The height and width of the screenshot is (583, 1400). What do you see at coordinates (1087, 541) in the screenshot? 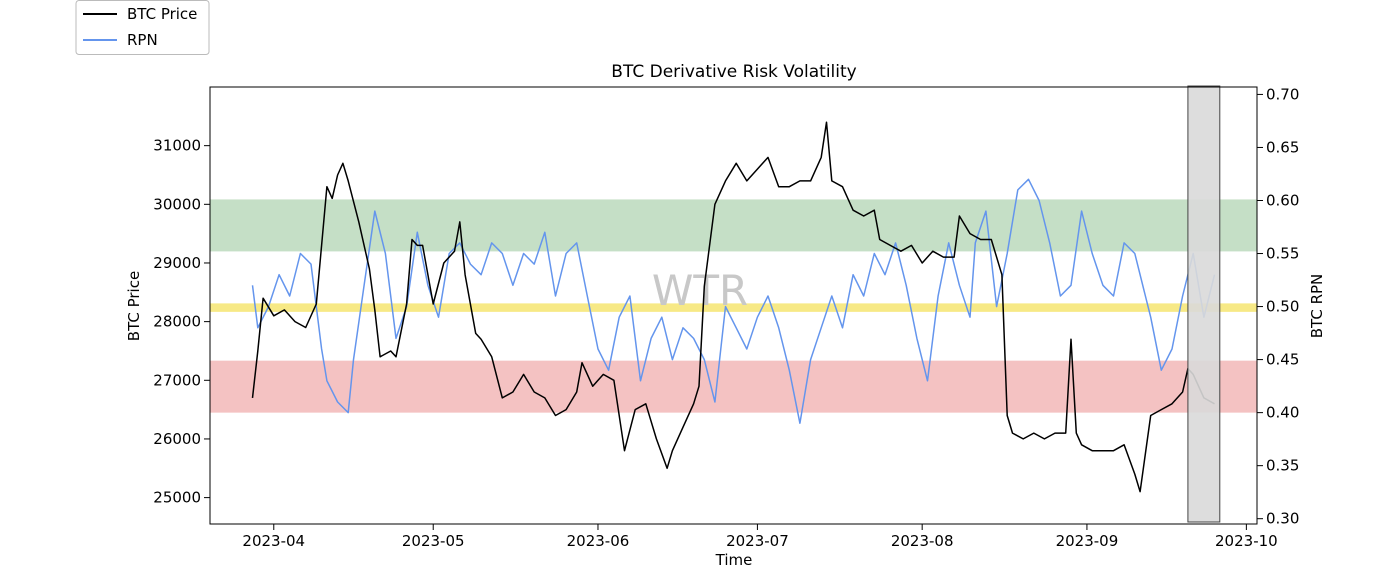
I see `x-tick-label: 2023-09` at bounding box center [1087, 541].